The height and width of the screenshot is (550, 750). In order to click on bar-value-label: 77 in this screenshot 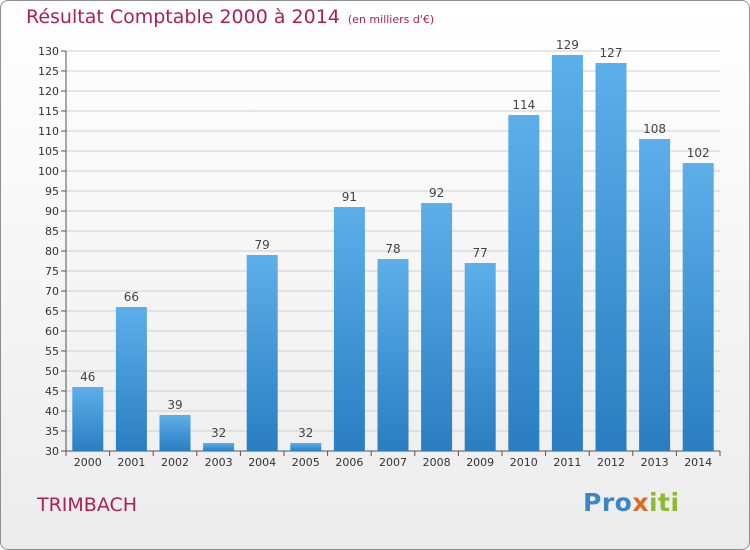, I will do `click(480, 253)`.